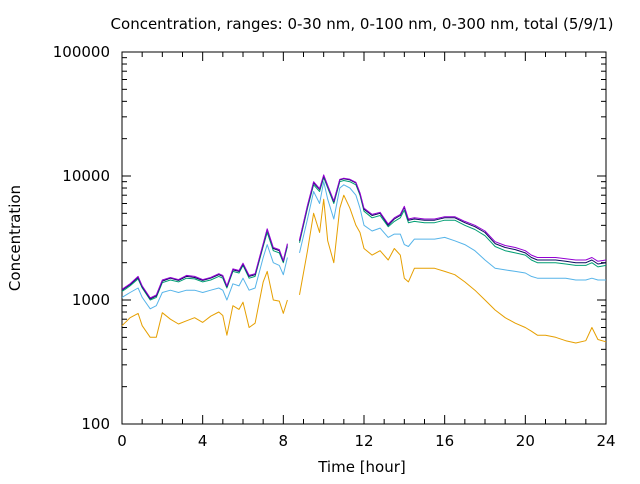 This screenshot has width=640, height=484. What do you see at coordinates (122, 441) in the screenshot?
I see `x-tick-label: 0` at bounding box center [122, 441].